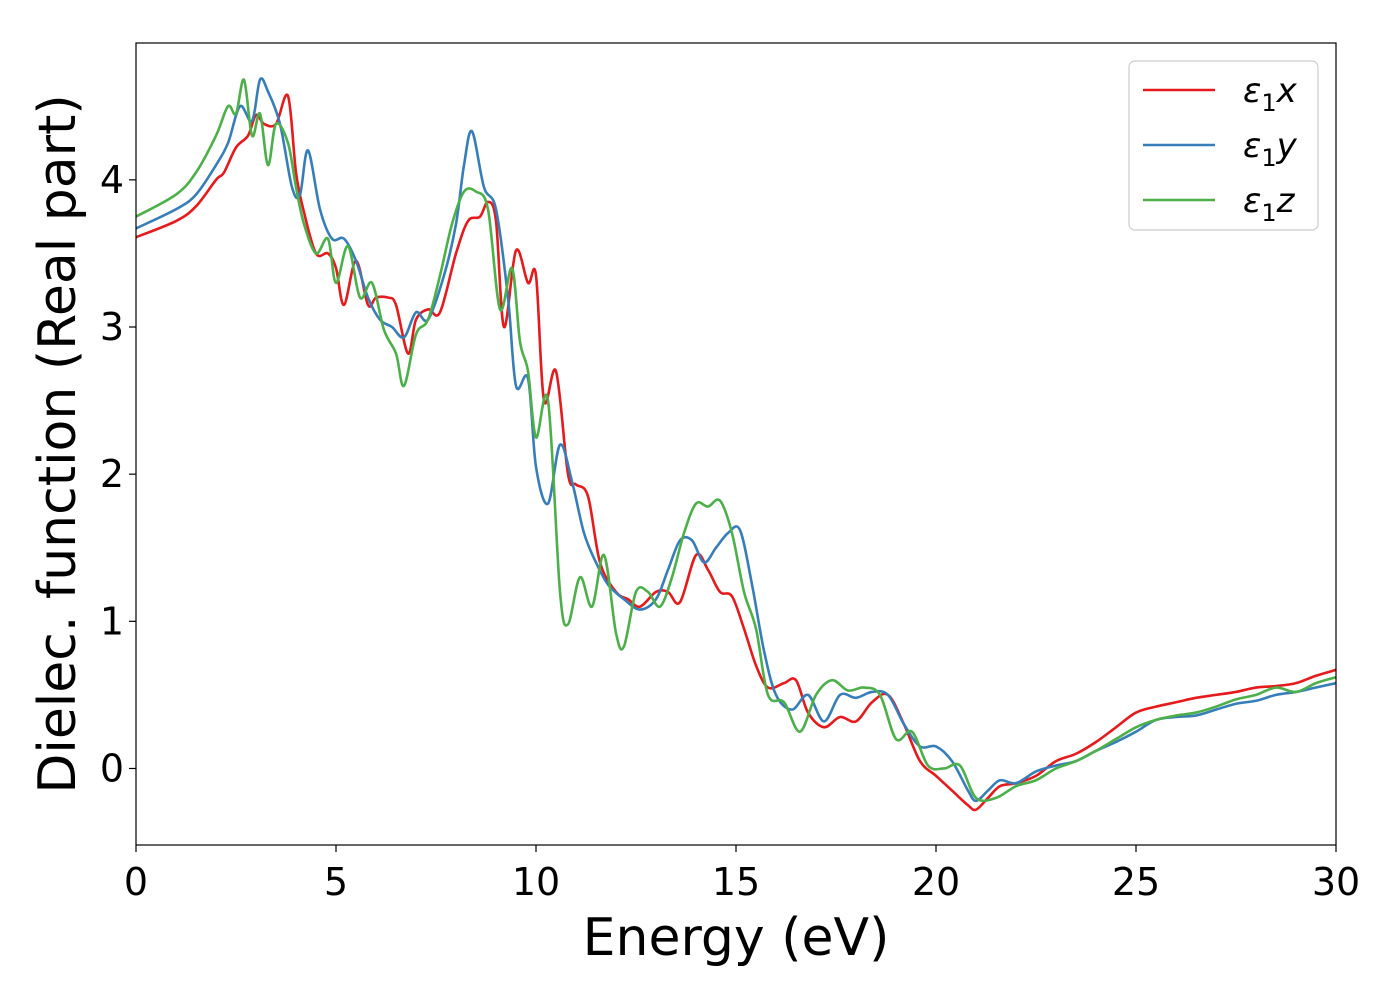 The width and height of the screenshot is (1400, 1000). I want to click on x-tick-label: 10, so click(536, 882).